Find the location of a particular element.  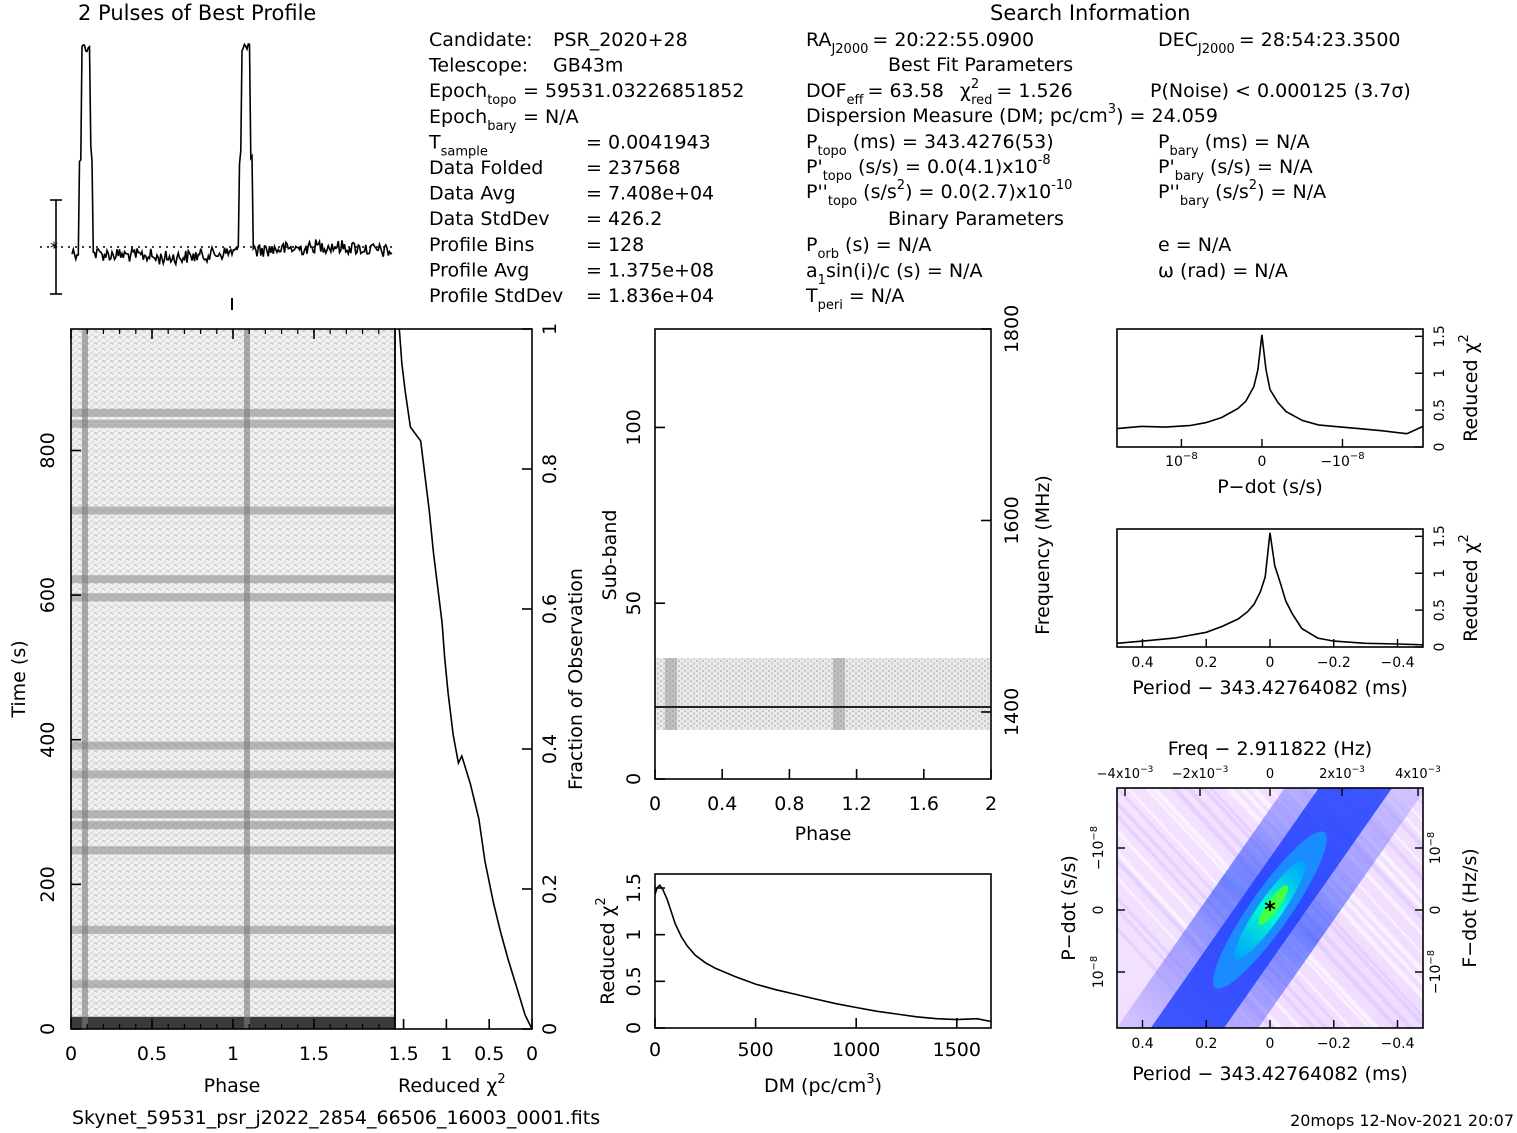

subband-ticks: 0 0.4 0.8 1.2 1.6 2 0 50 100 1400 1600 1800 is located at coordinates (823, 560).